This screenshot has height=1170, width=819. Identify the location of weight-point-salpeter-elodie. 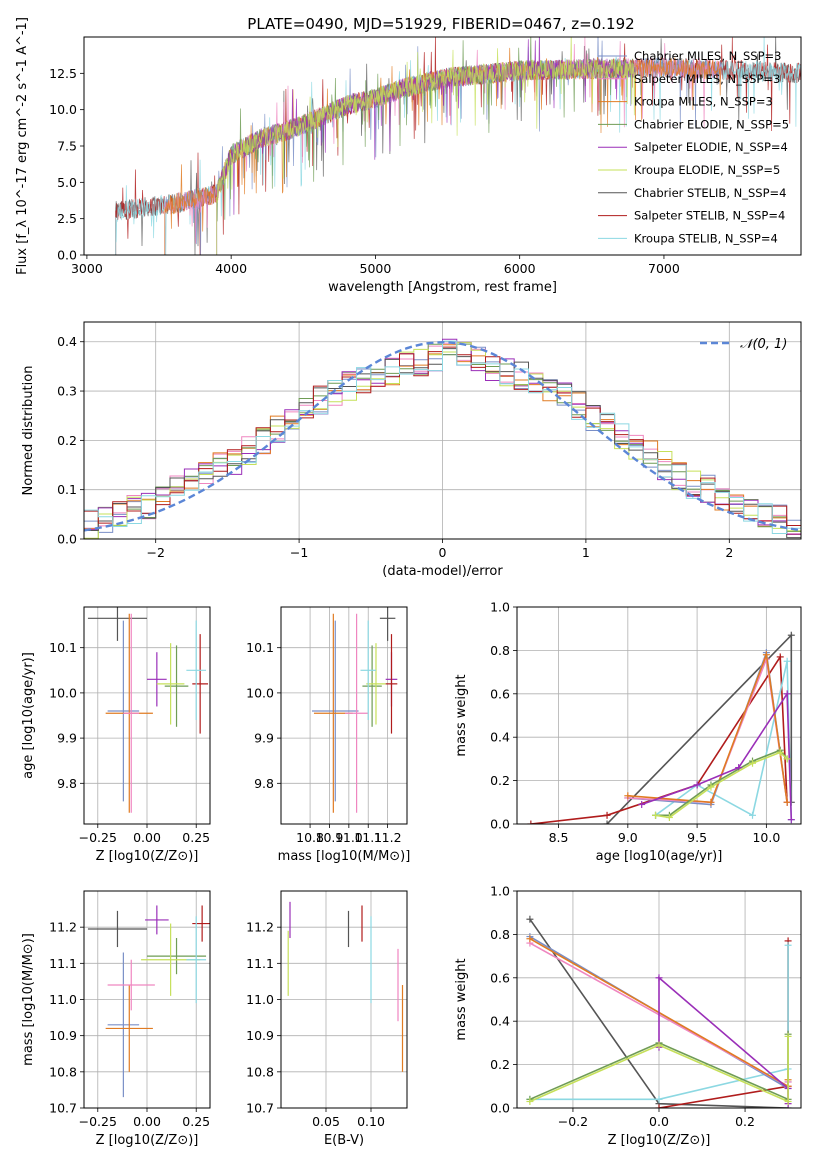
(787, 694).